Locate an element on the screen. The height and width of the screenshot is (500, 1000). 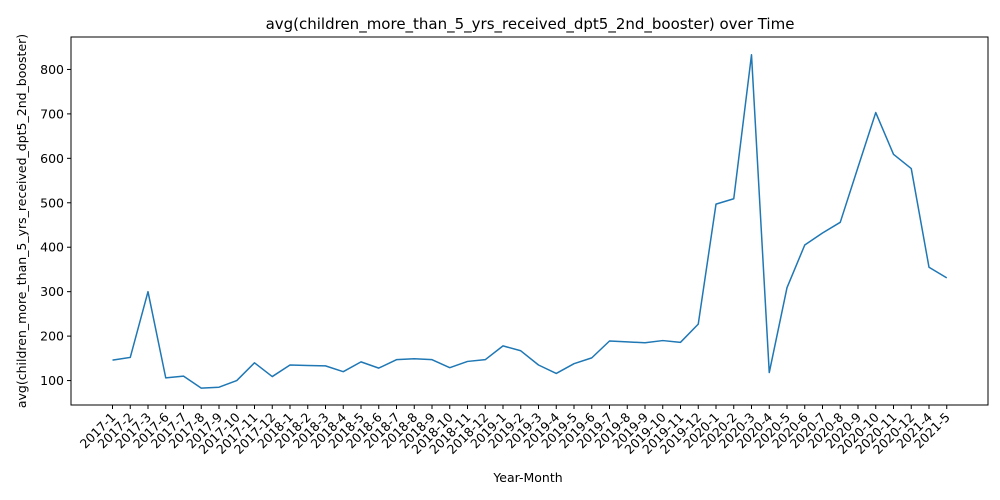
x-axis-title: Year-Month is located at coordinates (527, 477).